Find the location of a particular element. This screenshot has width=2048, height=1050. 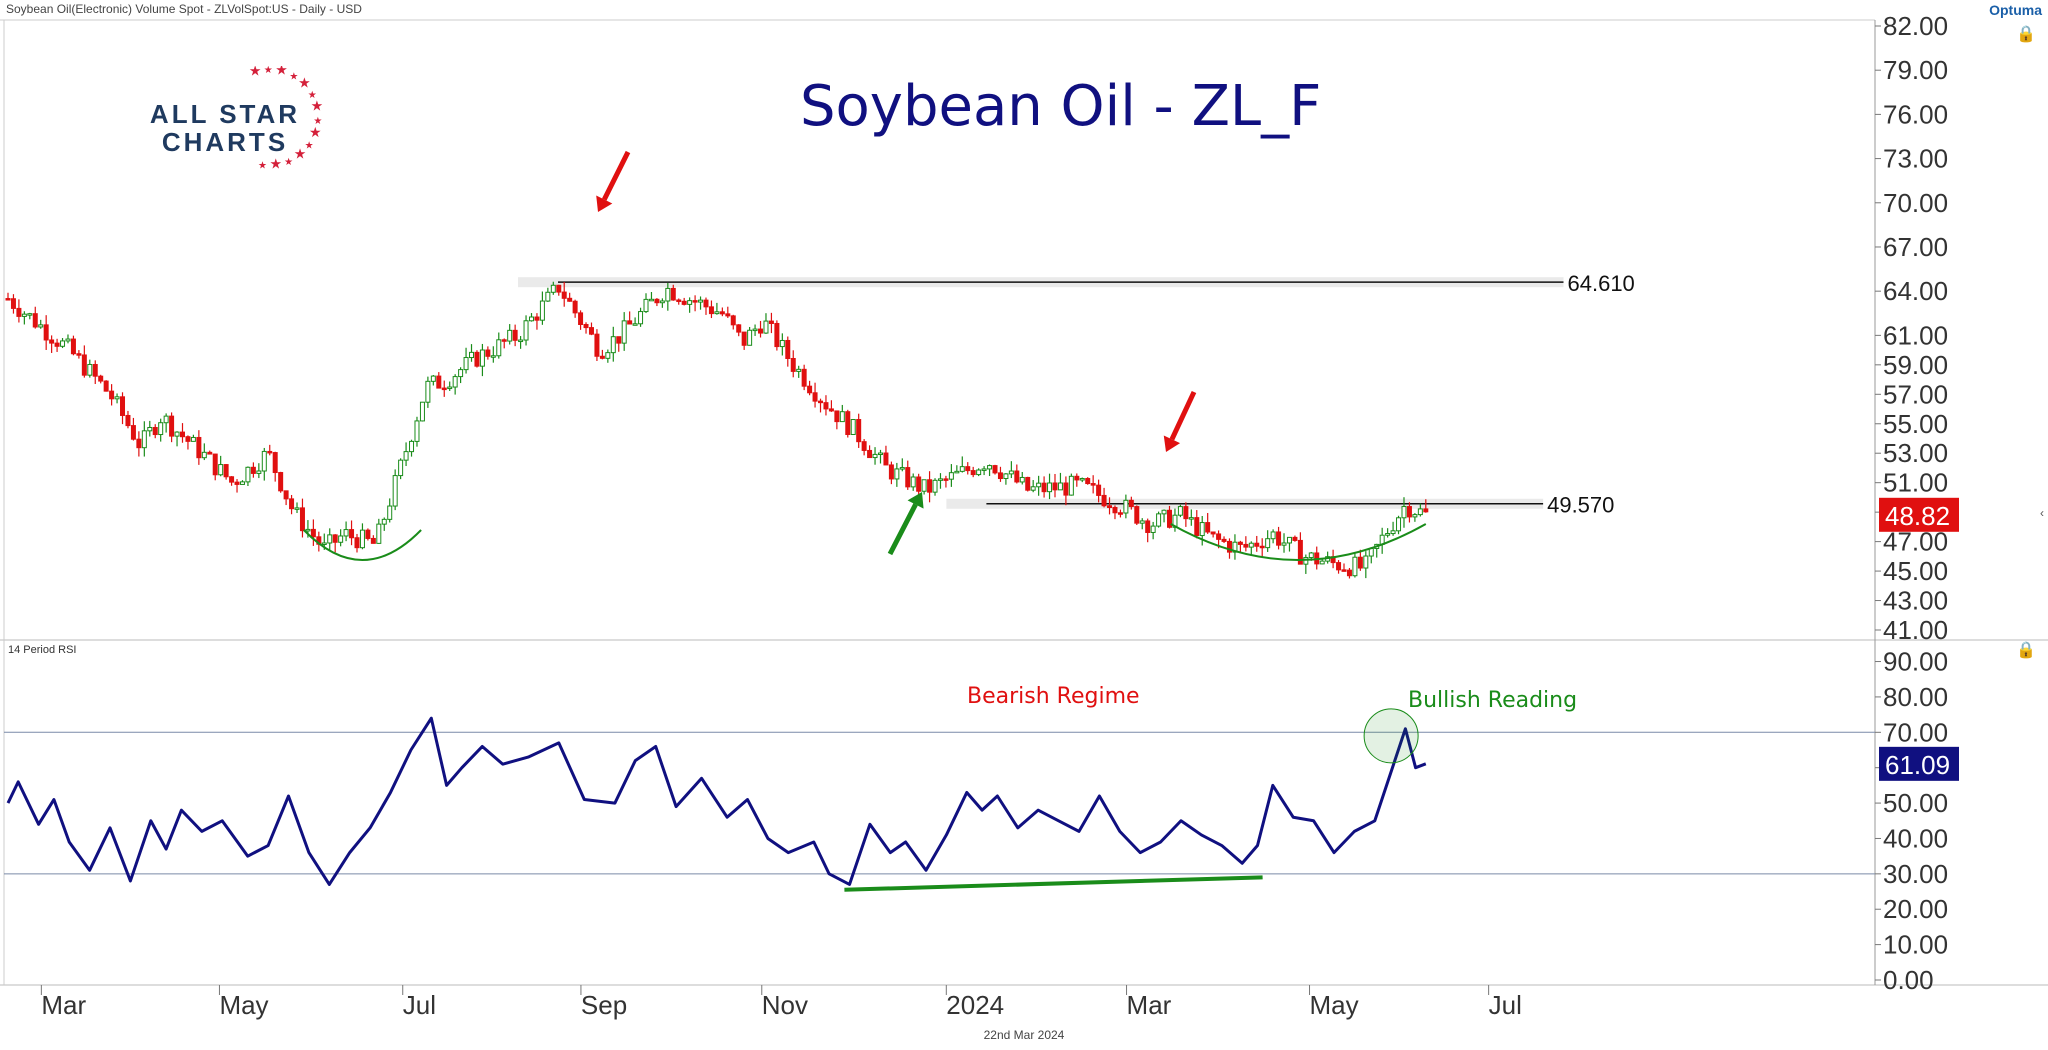

bottom-arc is located at coordinates (362, 545).